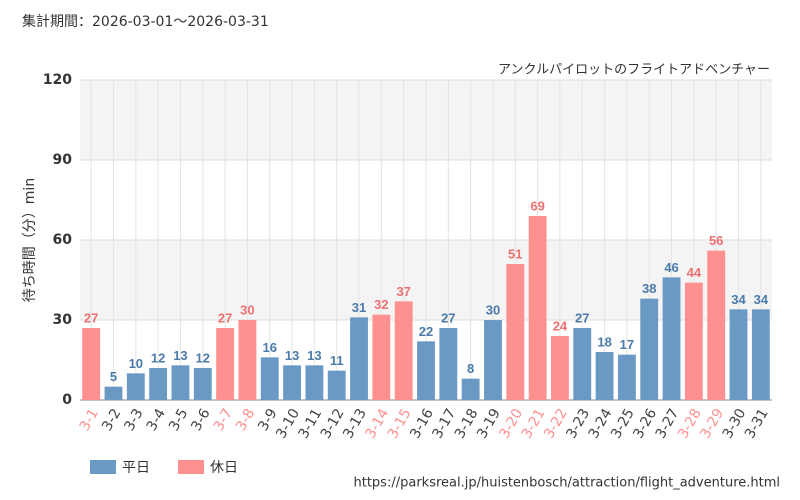 Image resolution: width=800 pixels, height=500 pixels. Describe the element at coordinates (223, 420) in the screenshot. I see `x-tick-label: 3-7` at that location.